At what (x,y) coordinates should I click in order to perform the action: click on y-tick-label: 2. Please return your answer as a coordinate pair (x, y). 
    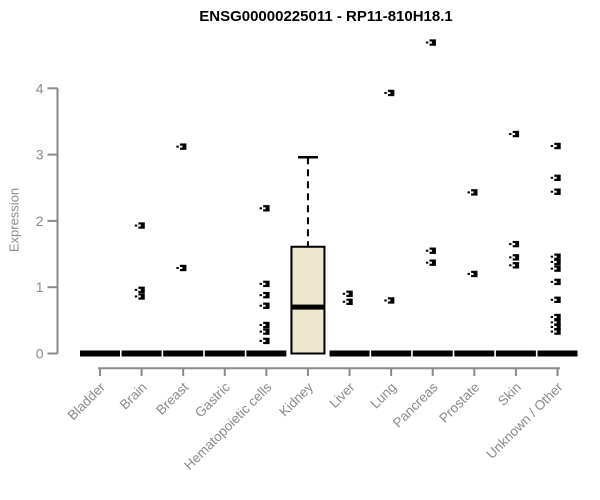
    Looking at the image, I should click on (40, 221).